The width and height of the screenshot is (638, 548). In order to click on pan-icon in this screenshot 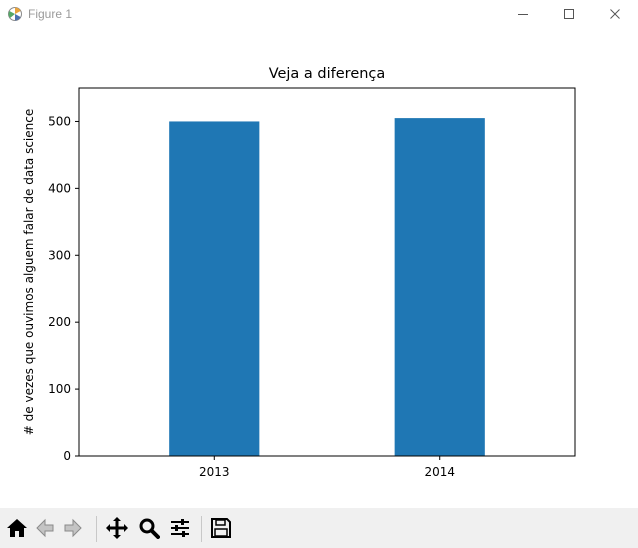, I will do `click(117, 528)`.